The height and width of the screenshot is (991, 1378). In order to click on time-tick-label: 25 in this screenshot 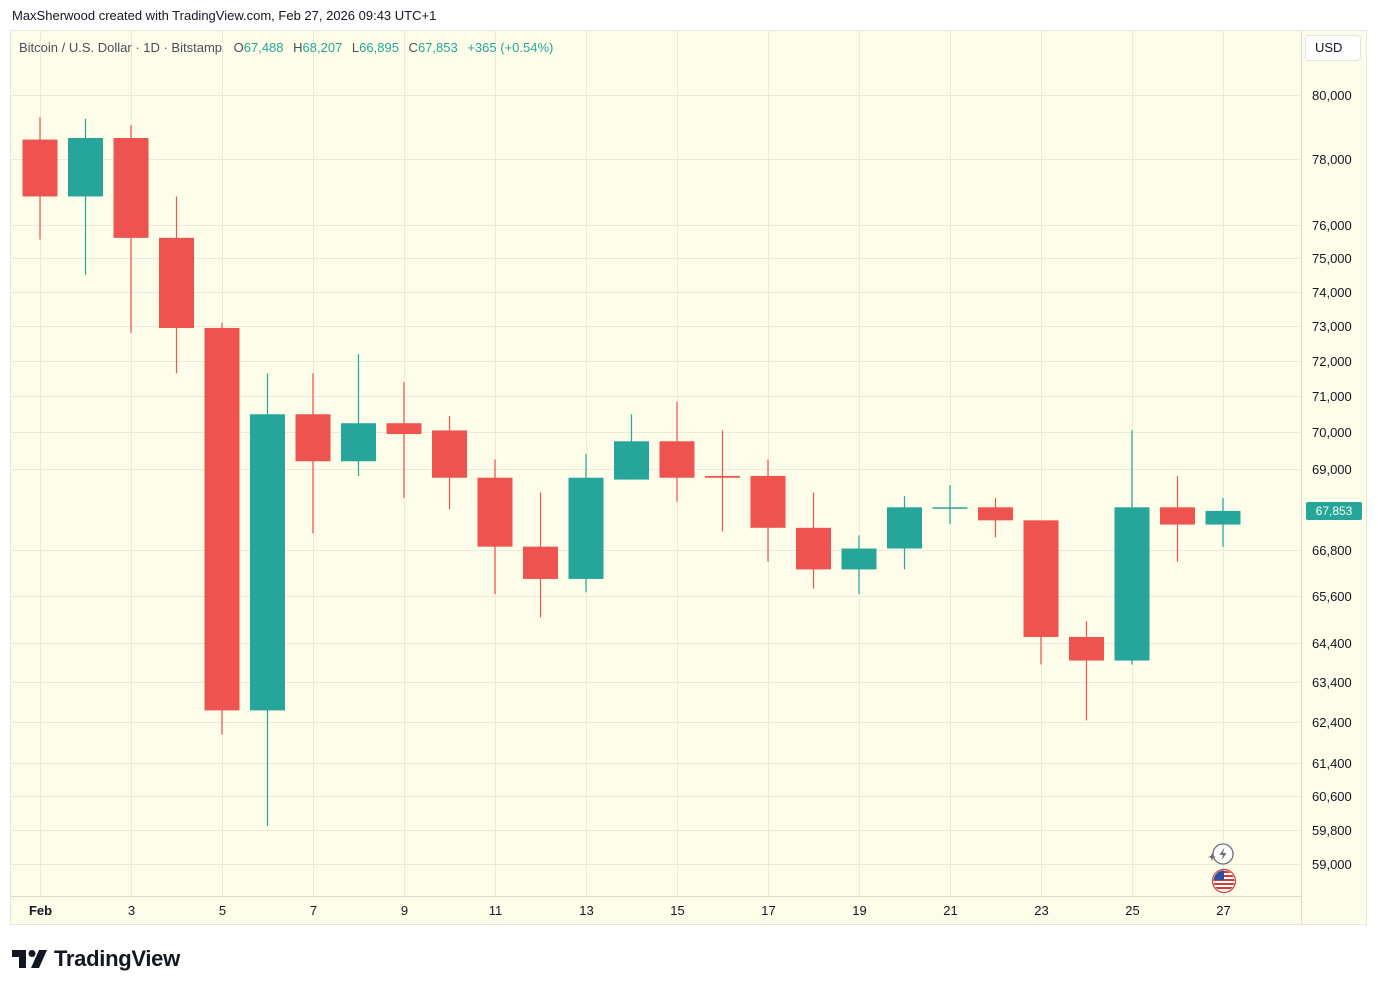, I will do `click(1132, 910)`.